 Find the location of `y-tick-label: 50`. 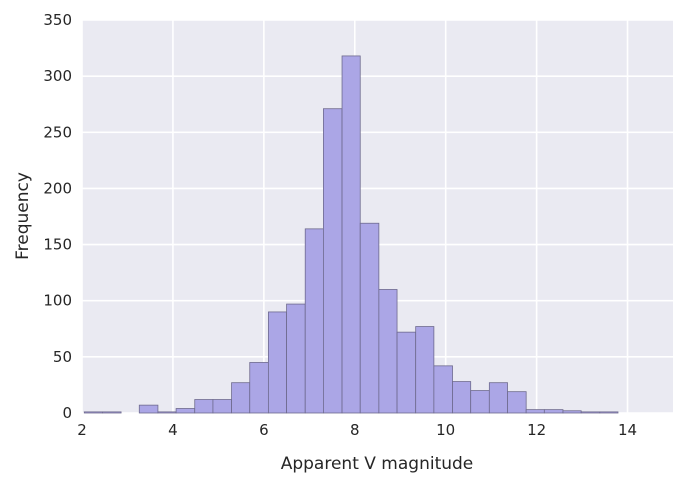

y-tick-label: 50 is located at coordinates (62, 357).